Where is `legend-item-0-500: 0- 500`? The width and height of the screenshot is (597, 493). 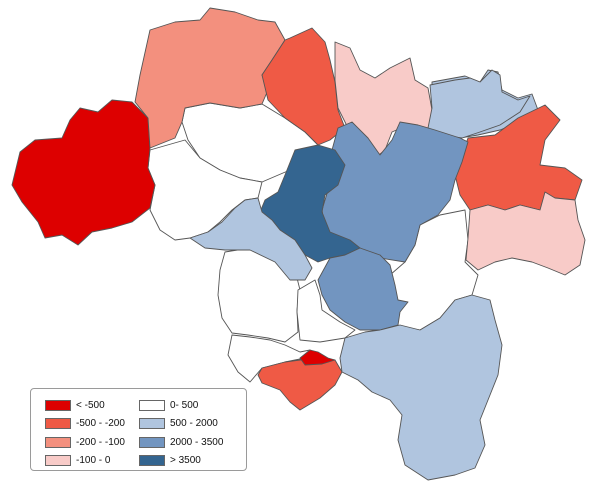 legend-item-0-500: 0- 500 is located at coordinates (168, 405).